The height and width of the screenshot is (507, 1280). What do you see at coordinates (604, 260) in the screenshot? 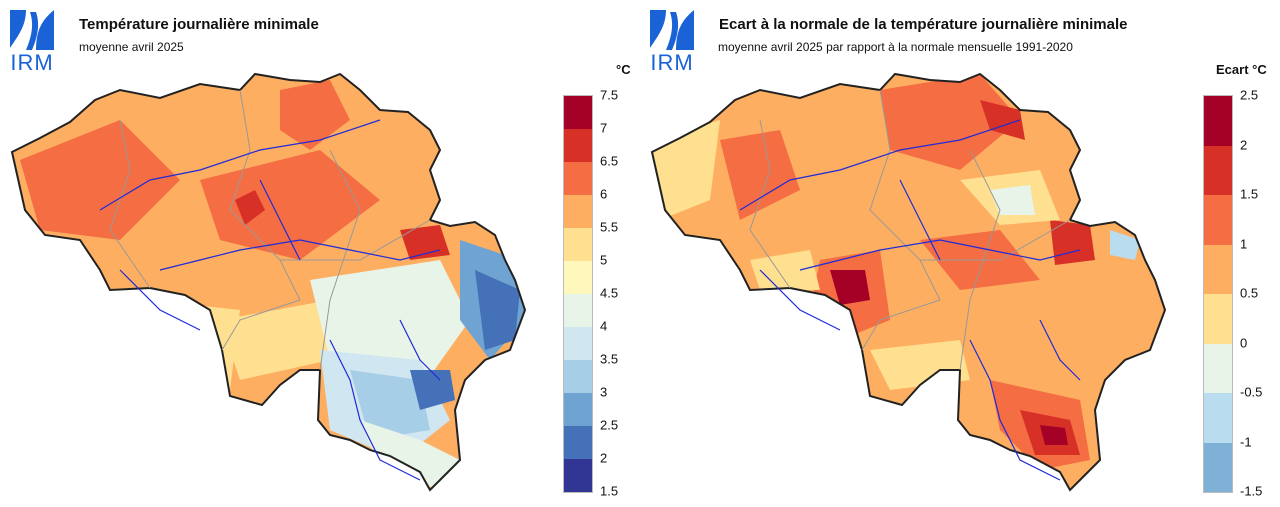
I see `legend-tick-label: 5` at bounding box center [604, 260].